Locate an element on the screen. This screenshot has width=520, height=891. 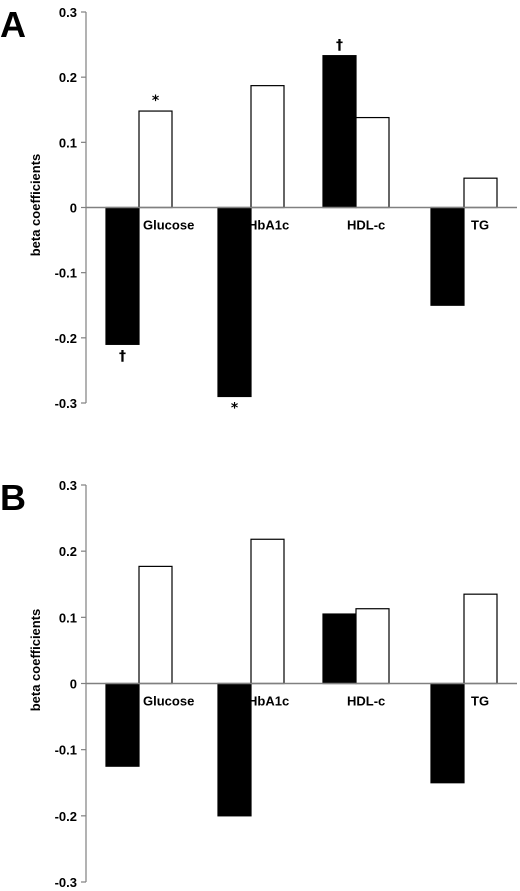
panel-letter: A is located at coordinates (13, 24).